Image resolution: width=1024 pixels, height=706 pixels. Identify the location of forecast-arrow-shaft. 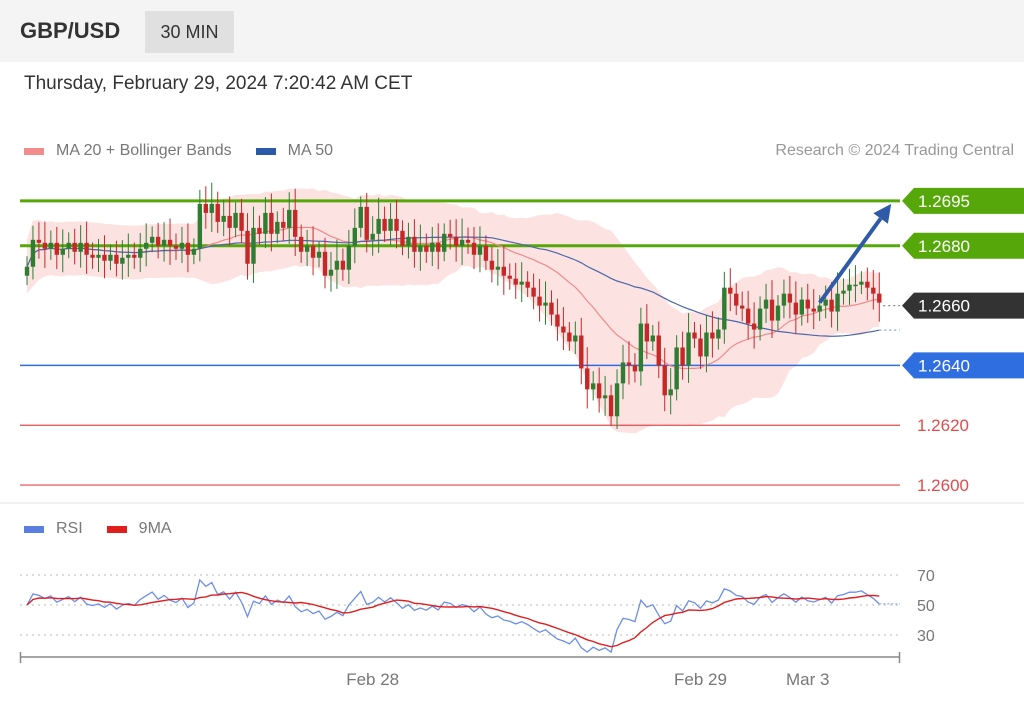
(850, 260).